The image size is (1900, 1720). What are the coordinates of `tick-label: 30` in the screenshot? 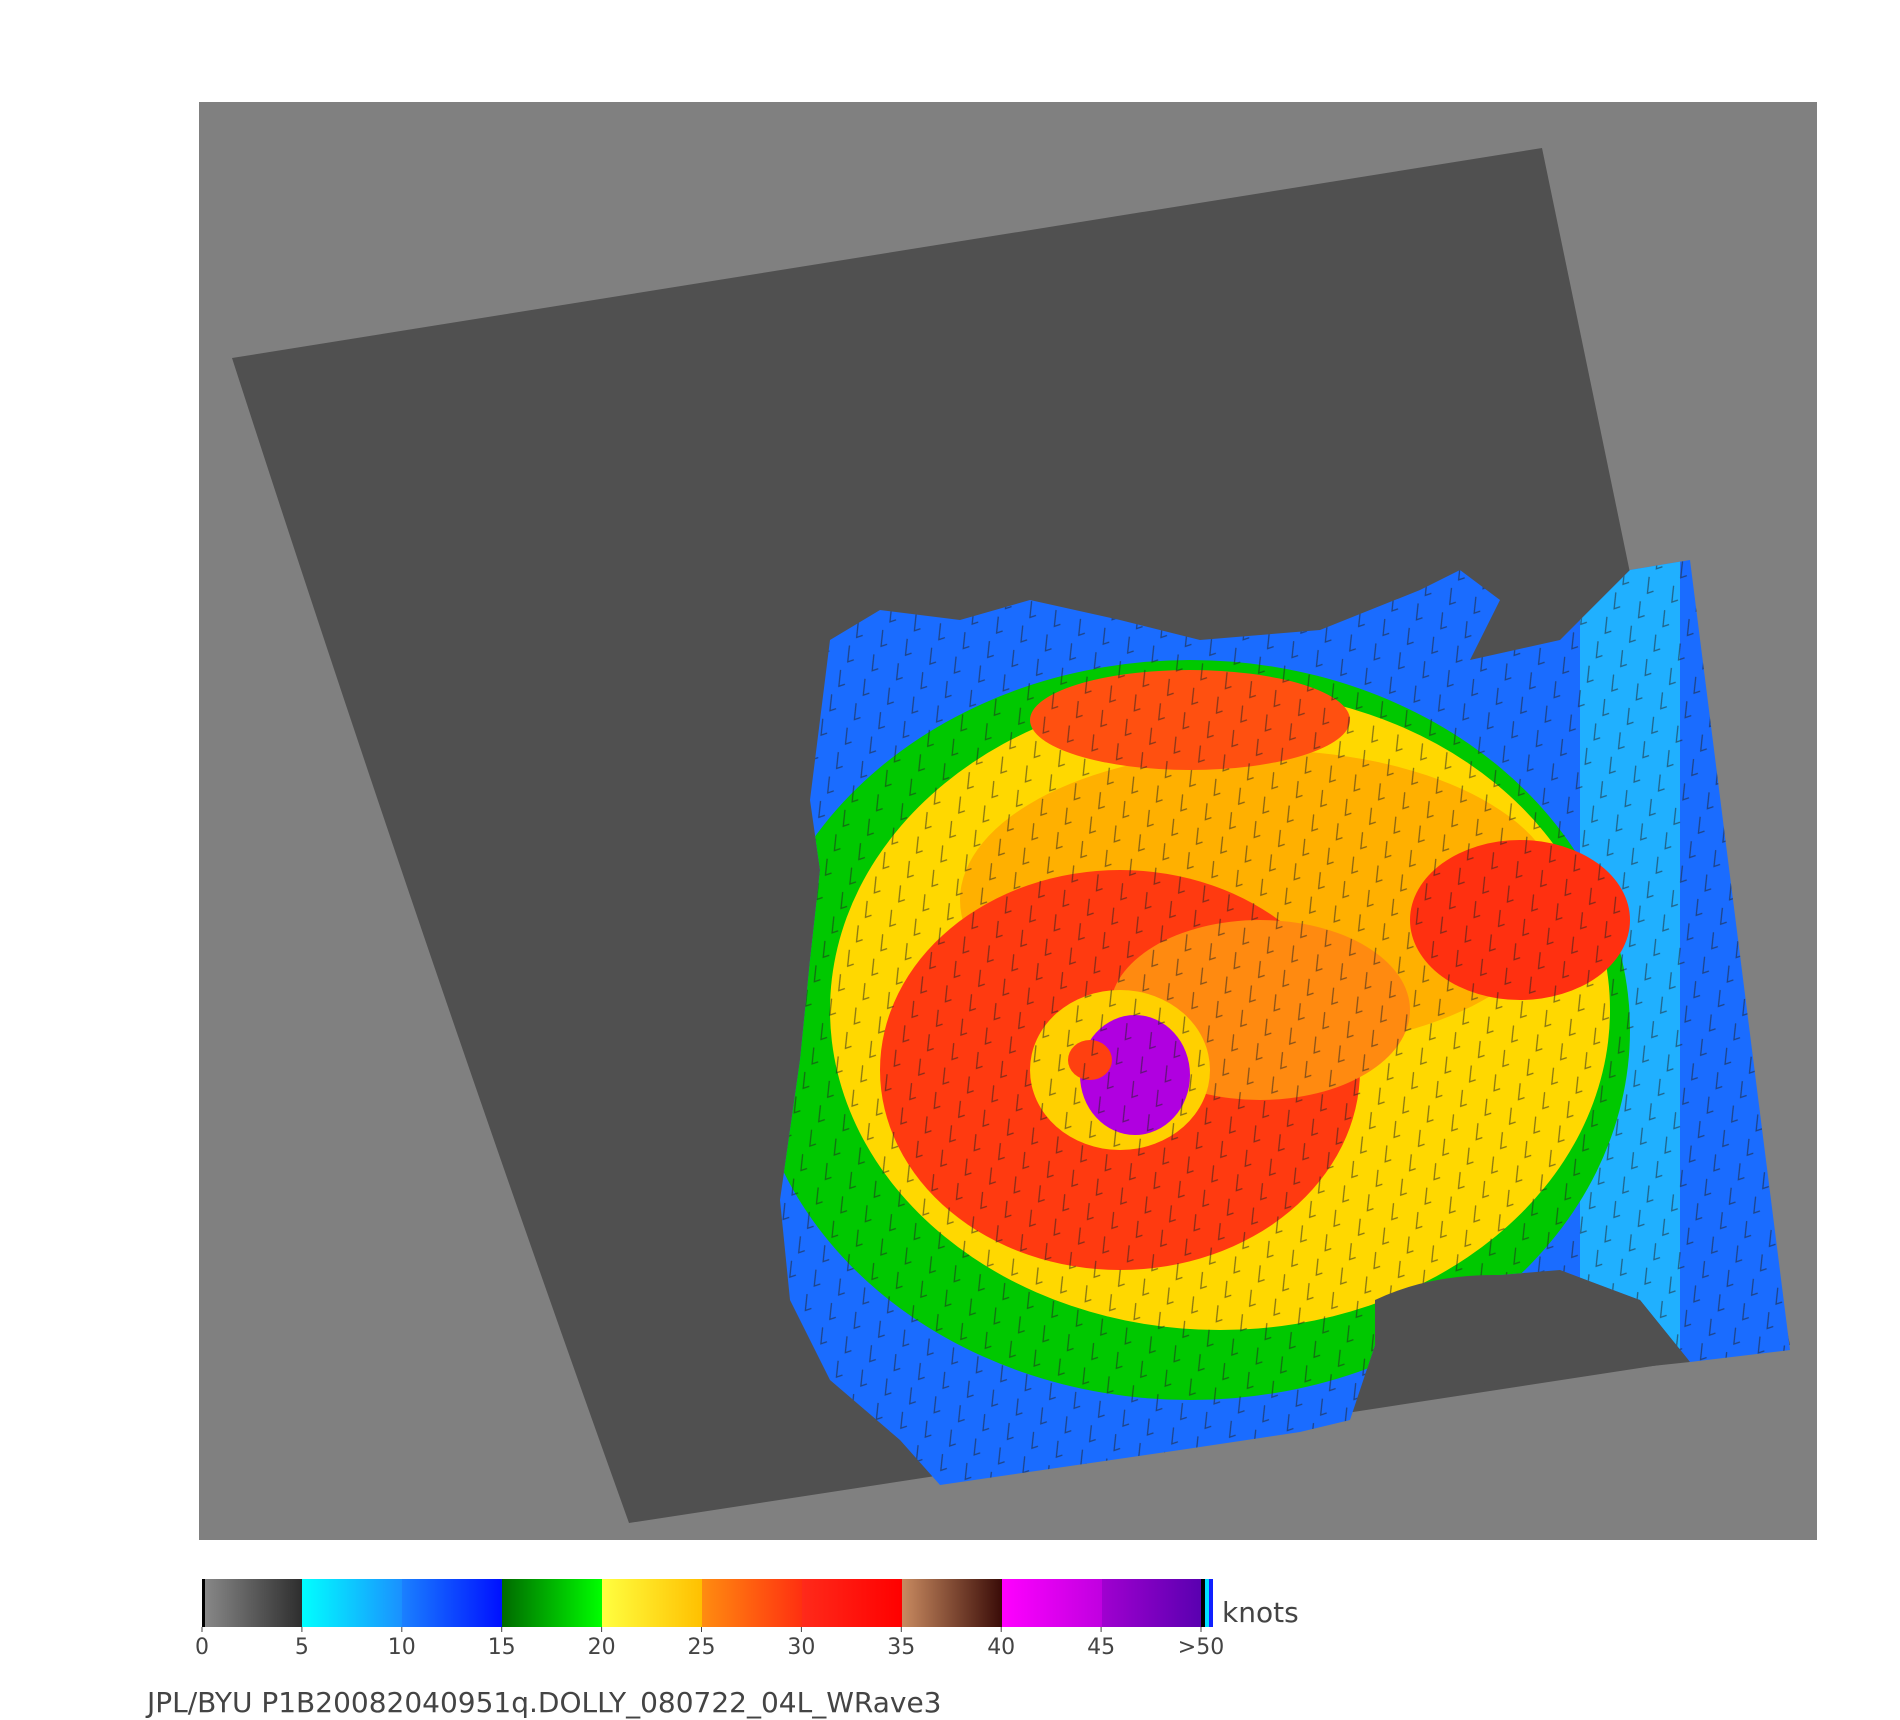 It's located at (801, 1647).